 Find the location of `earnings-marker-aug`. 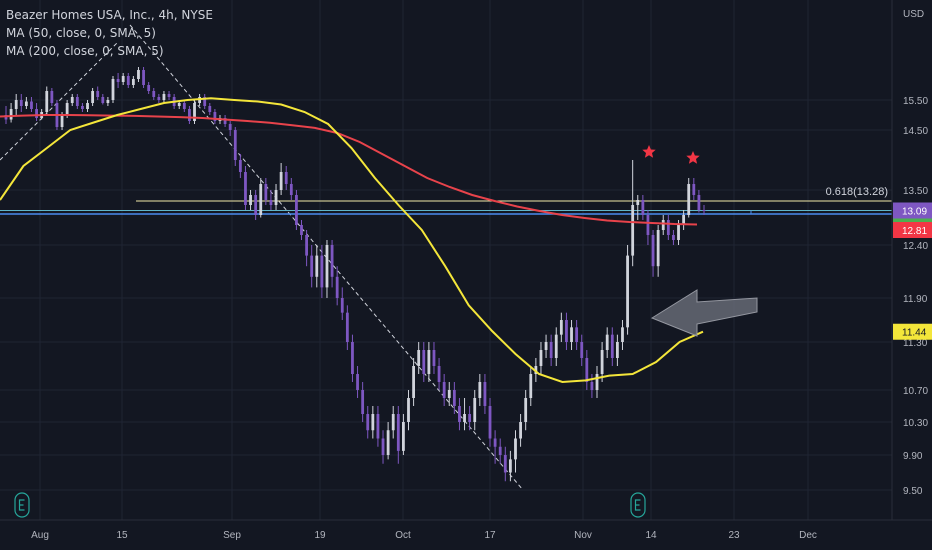

earnings-marker-aug is located at coordinates (22, 505).